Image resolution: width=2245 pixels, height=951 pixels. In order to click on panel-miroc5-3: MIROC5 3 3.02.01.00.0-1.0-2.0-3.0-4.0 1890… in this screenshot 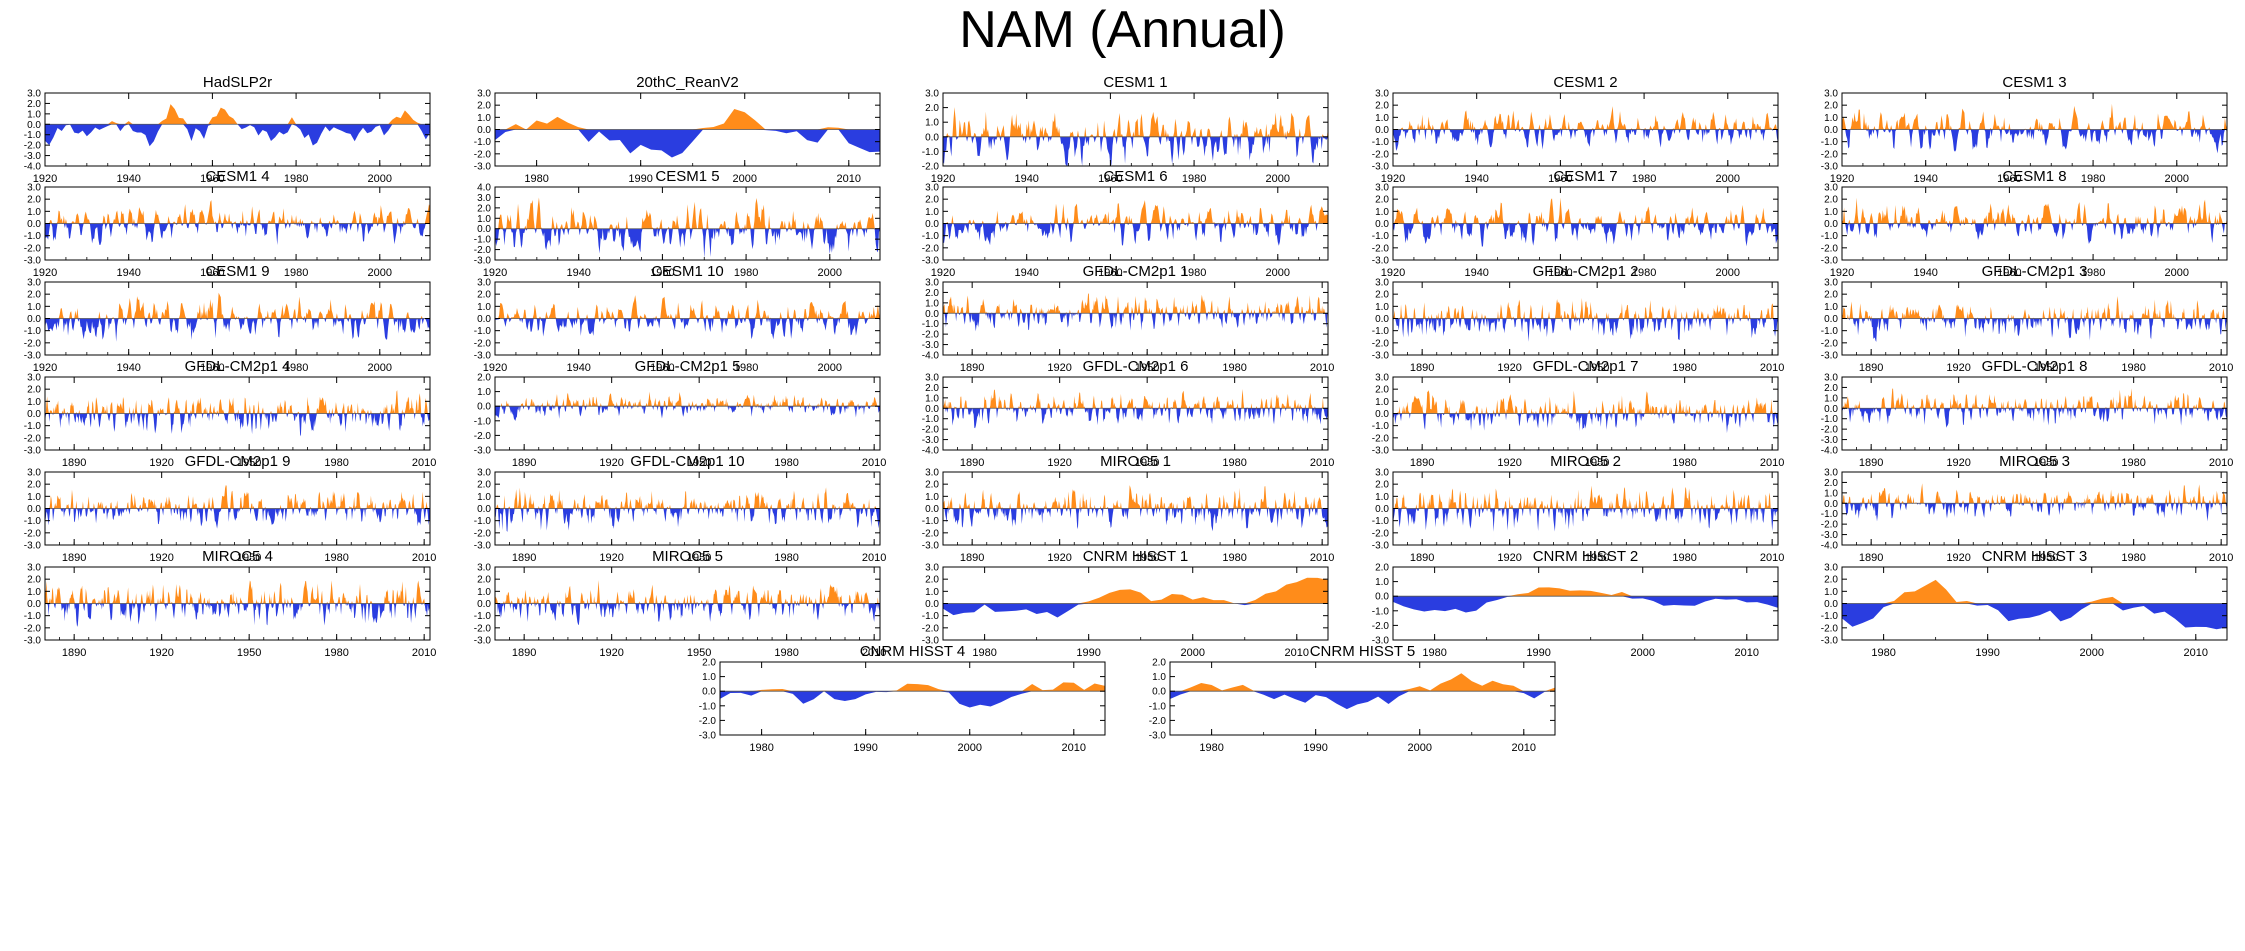, I will do `click(2027, 508)`.